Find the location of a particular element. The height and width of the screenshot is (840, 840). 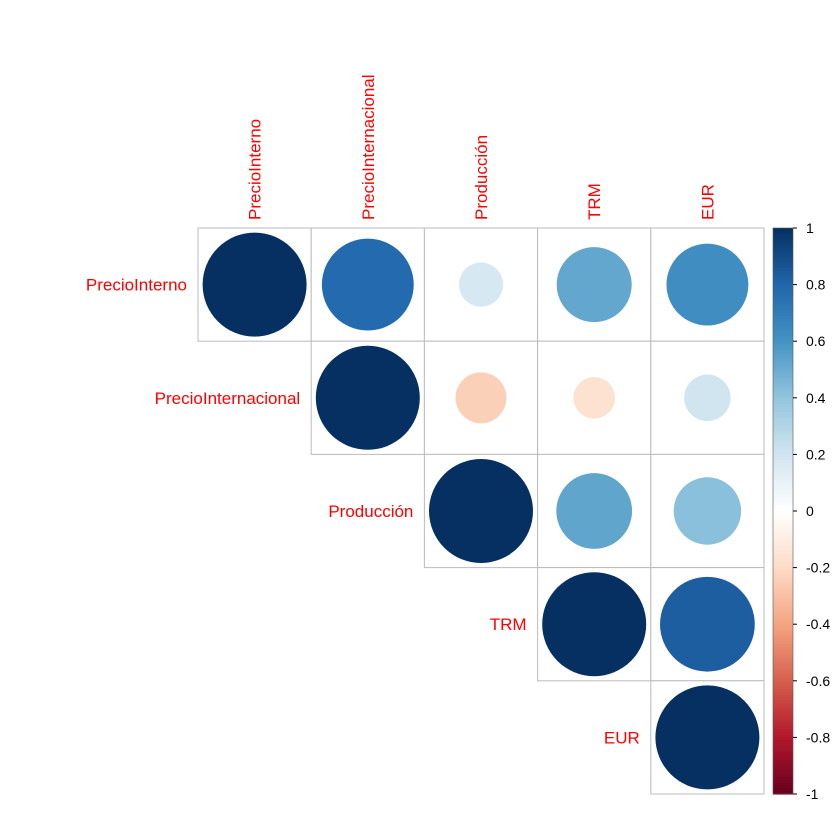

color-legend: 1 0.8 0.6 0.4 0.2 0 -0.2 -0.4 -0.6 -0.8 -1 is located at coordinates (801, 511).